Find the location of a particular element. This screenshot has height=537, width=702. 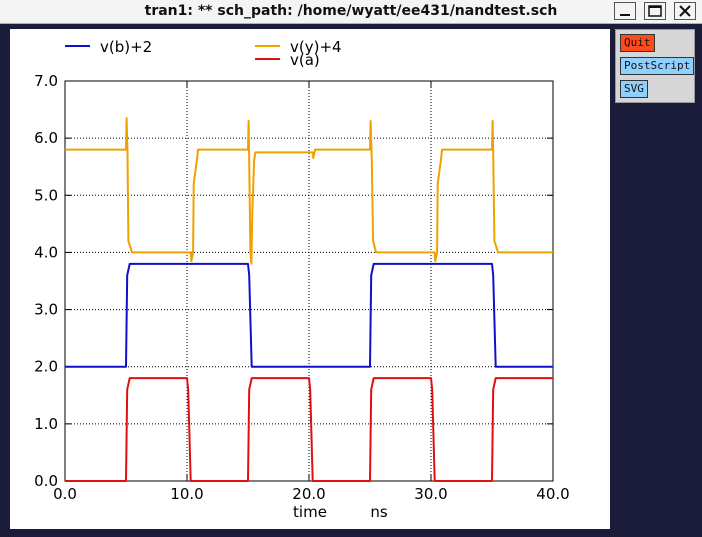

y-tick-label: 3.0 is located at coordinates (46, 310).